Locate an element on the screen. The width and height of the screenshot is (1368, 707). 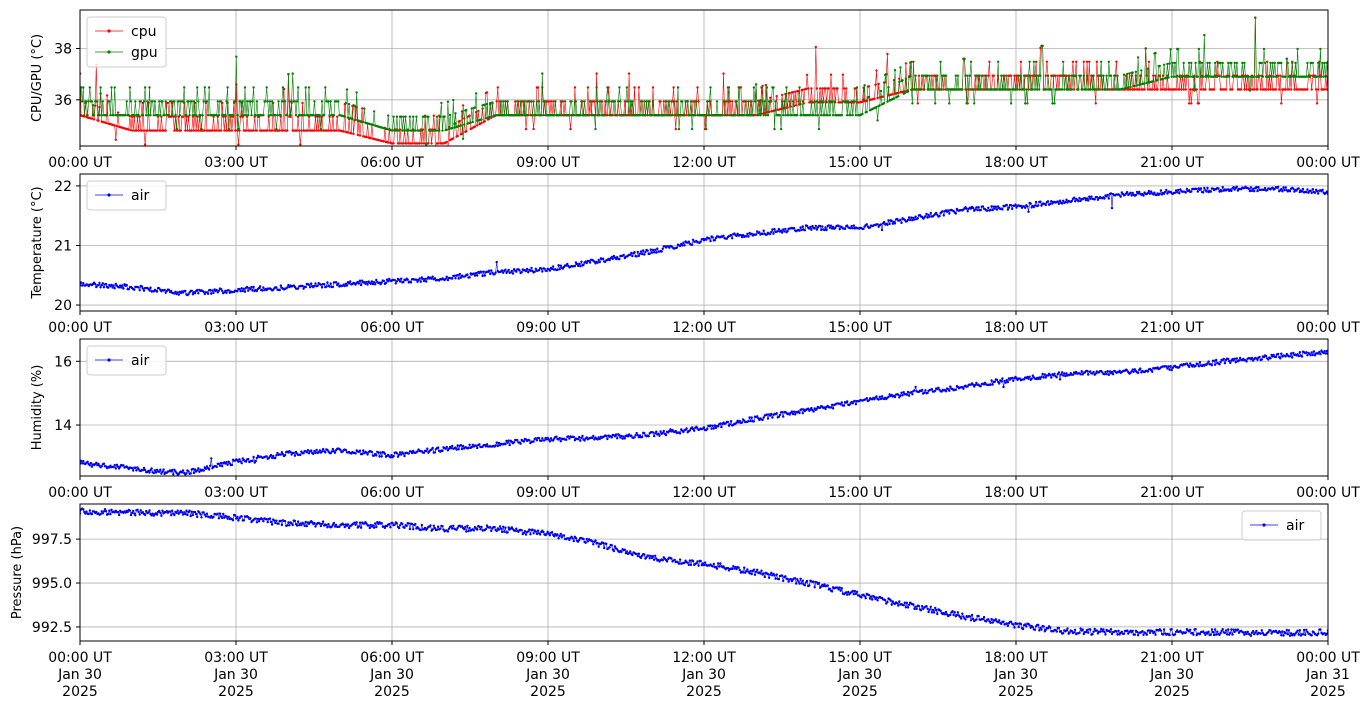
x-tick-label: 18:00 UT is located at coordinates (1016, 493).